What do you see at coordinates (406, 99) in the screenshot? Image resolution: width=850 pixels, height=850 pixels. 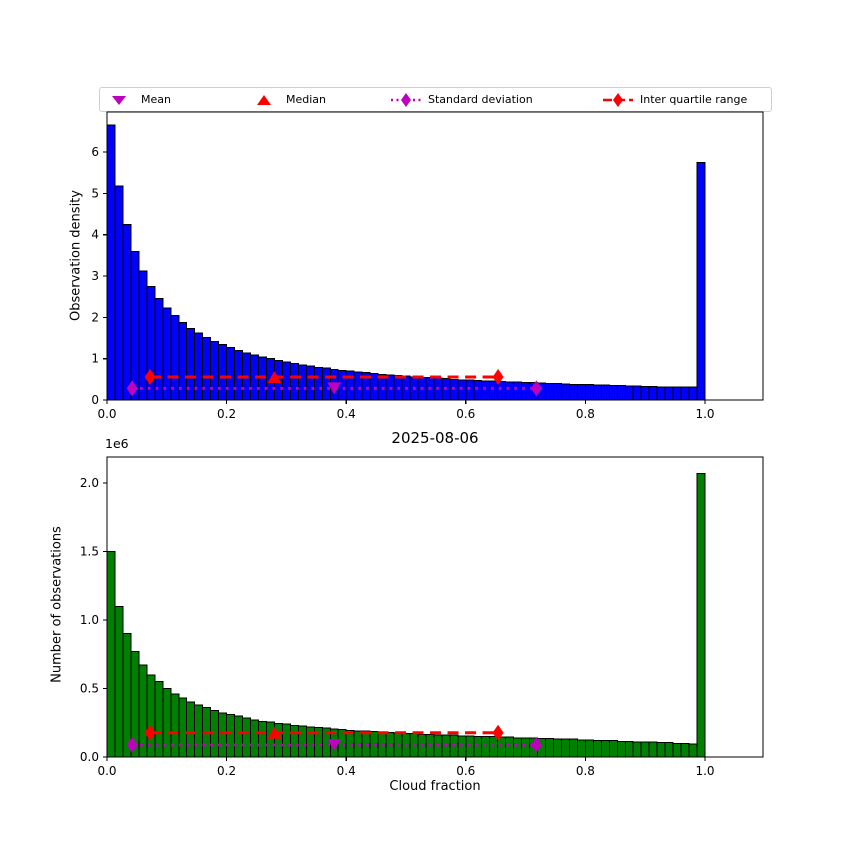 I see `std-deviation-diamond-icon` at bounding box center [406, 99].